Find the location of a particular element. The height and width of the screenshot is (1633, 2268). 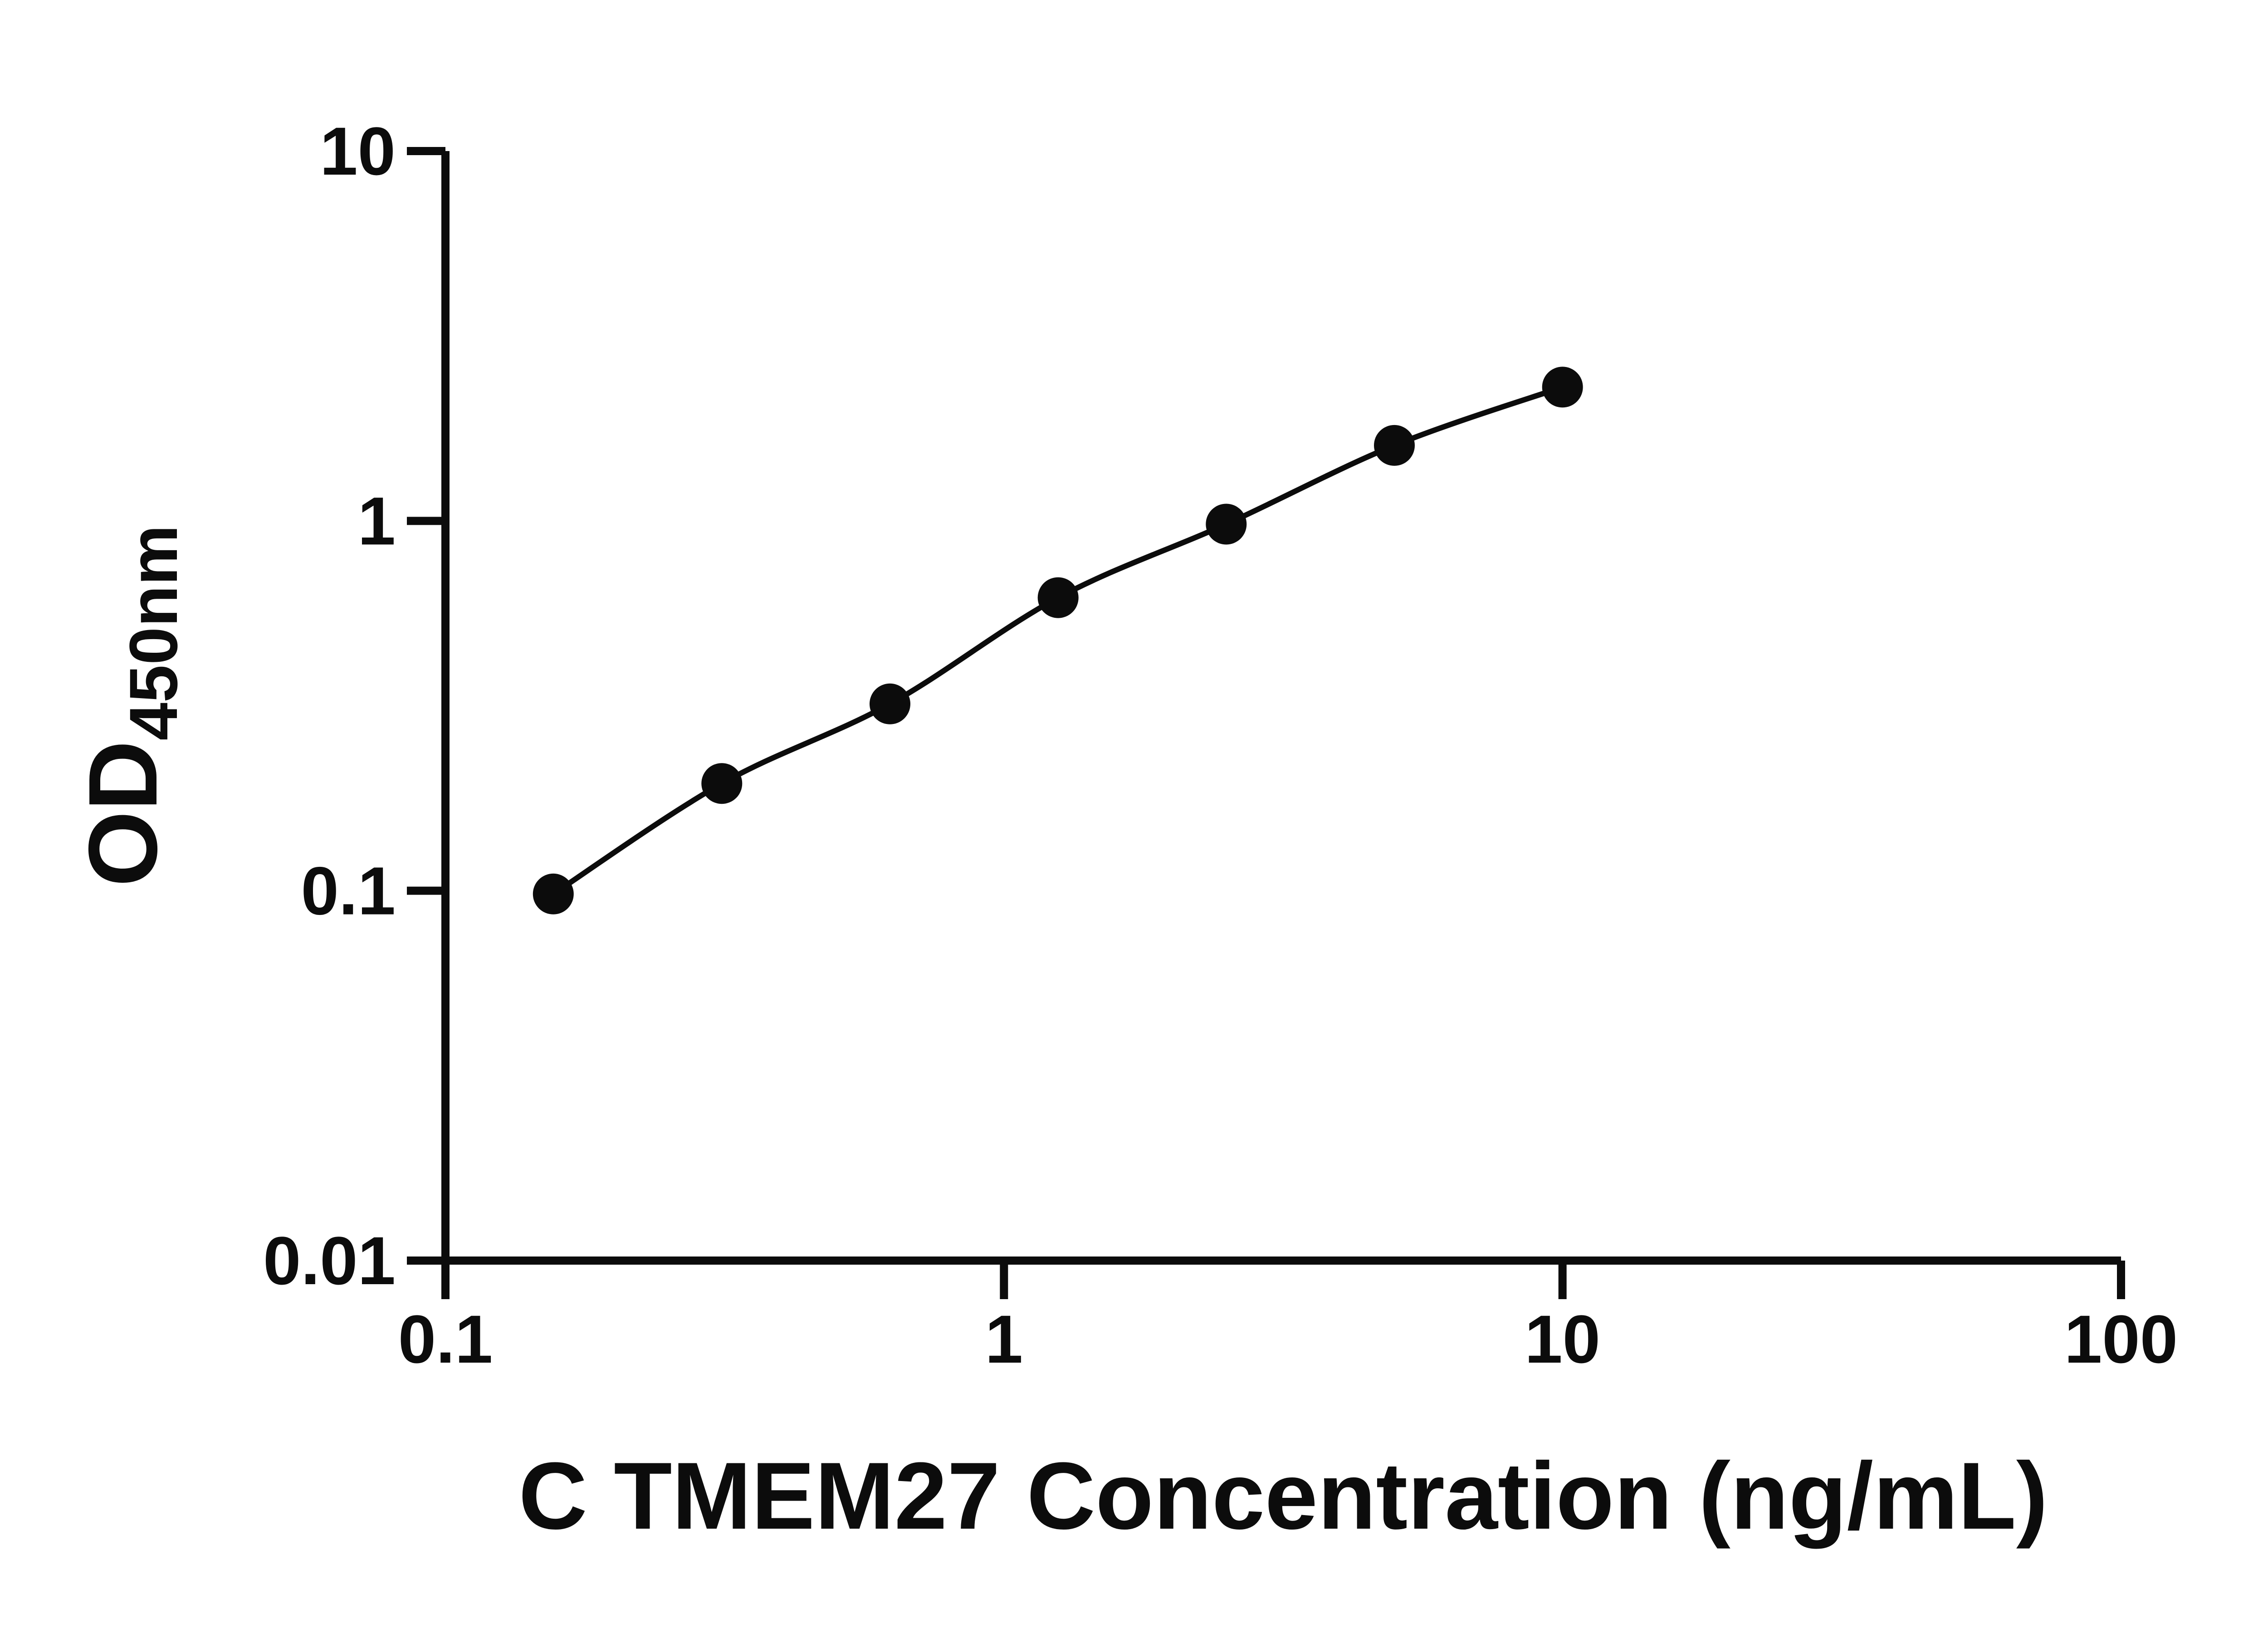

x-tick-label: 10 is located at coordinates (1563, 1339).